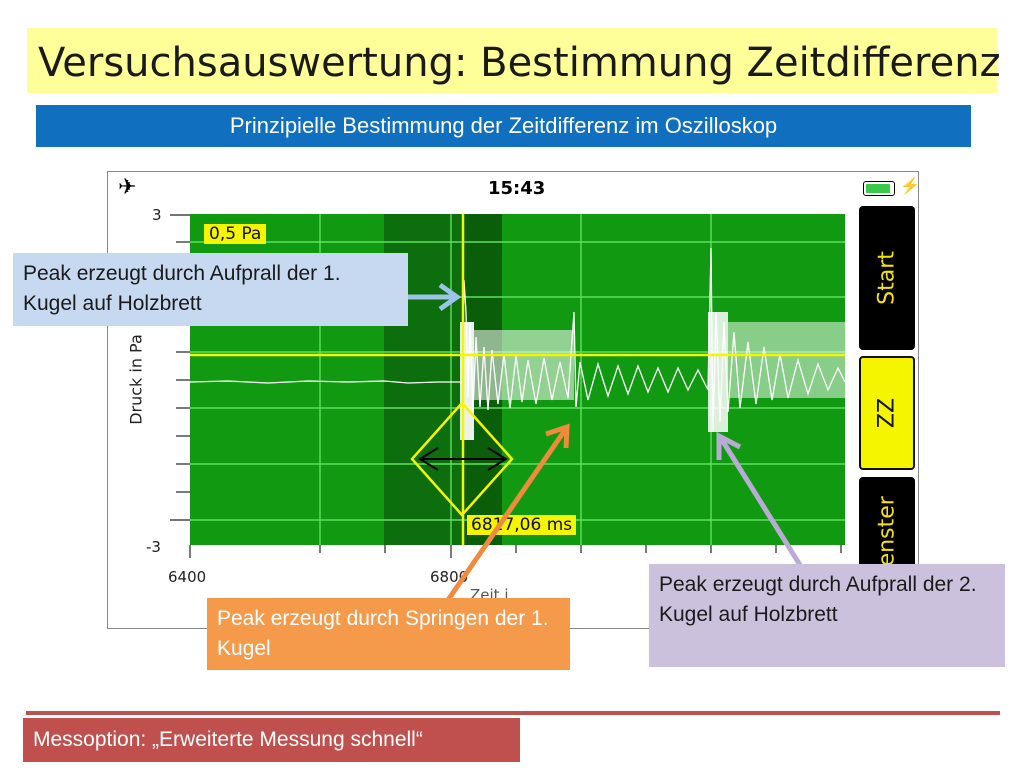  I want to click on battery-icon, so click(879, 188).